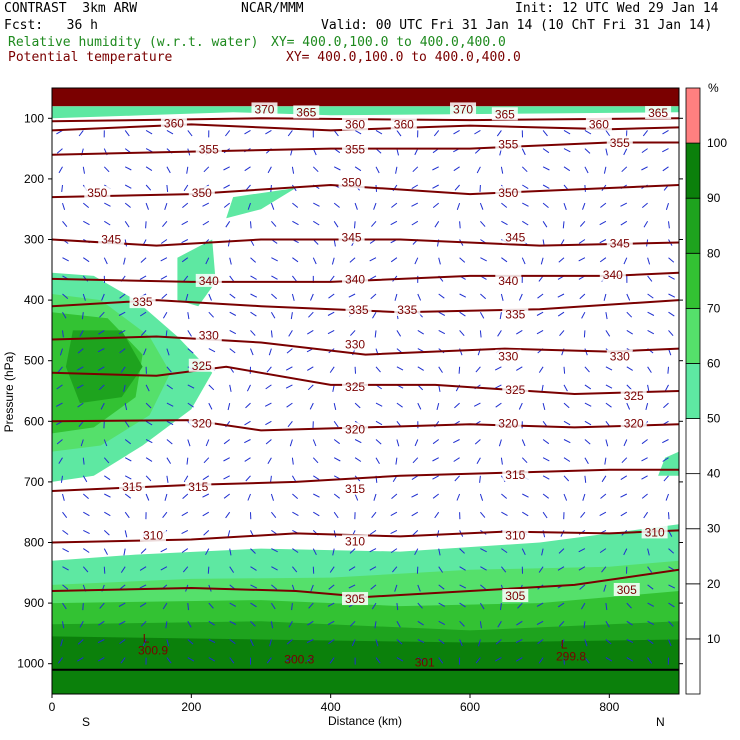  I want to click on isentrope-label: 365, so click(658, 113).